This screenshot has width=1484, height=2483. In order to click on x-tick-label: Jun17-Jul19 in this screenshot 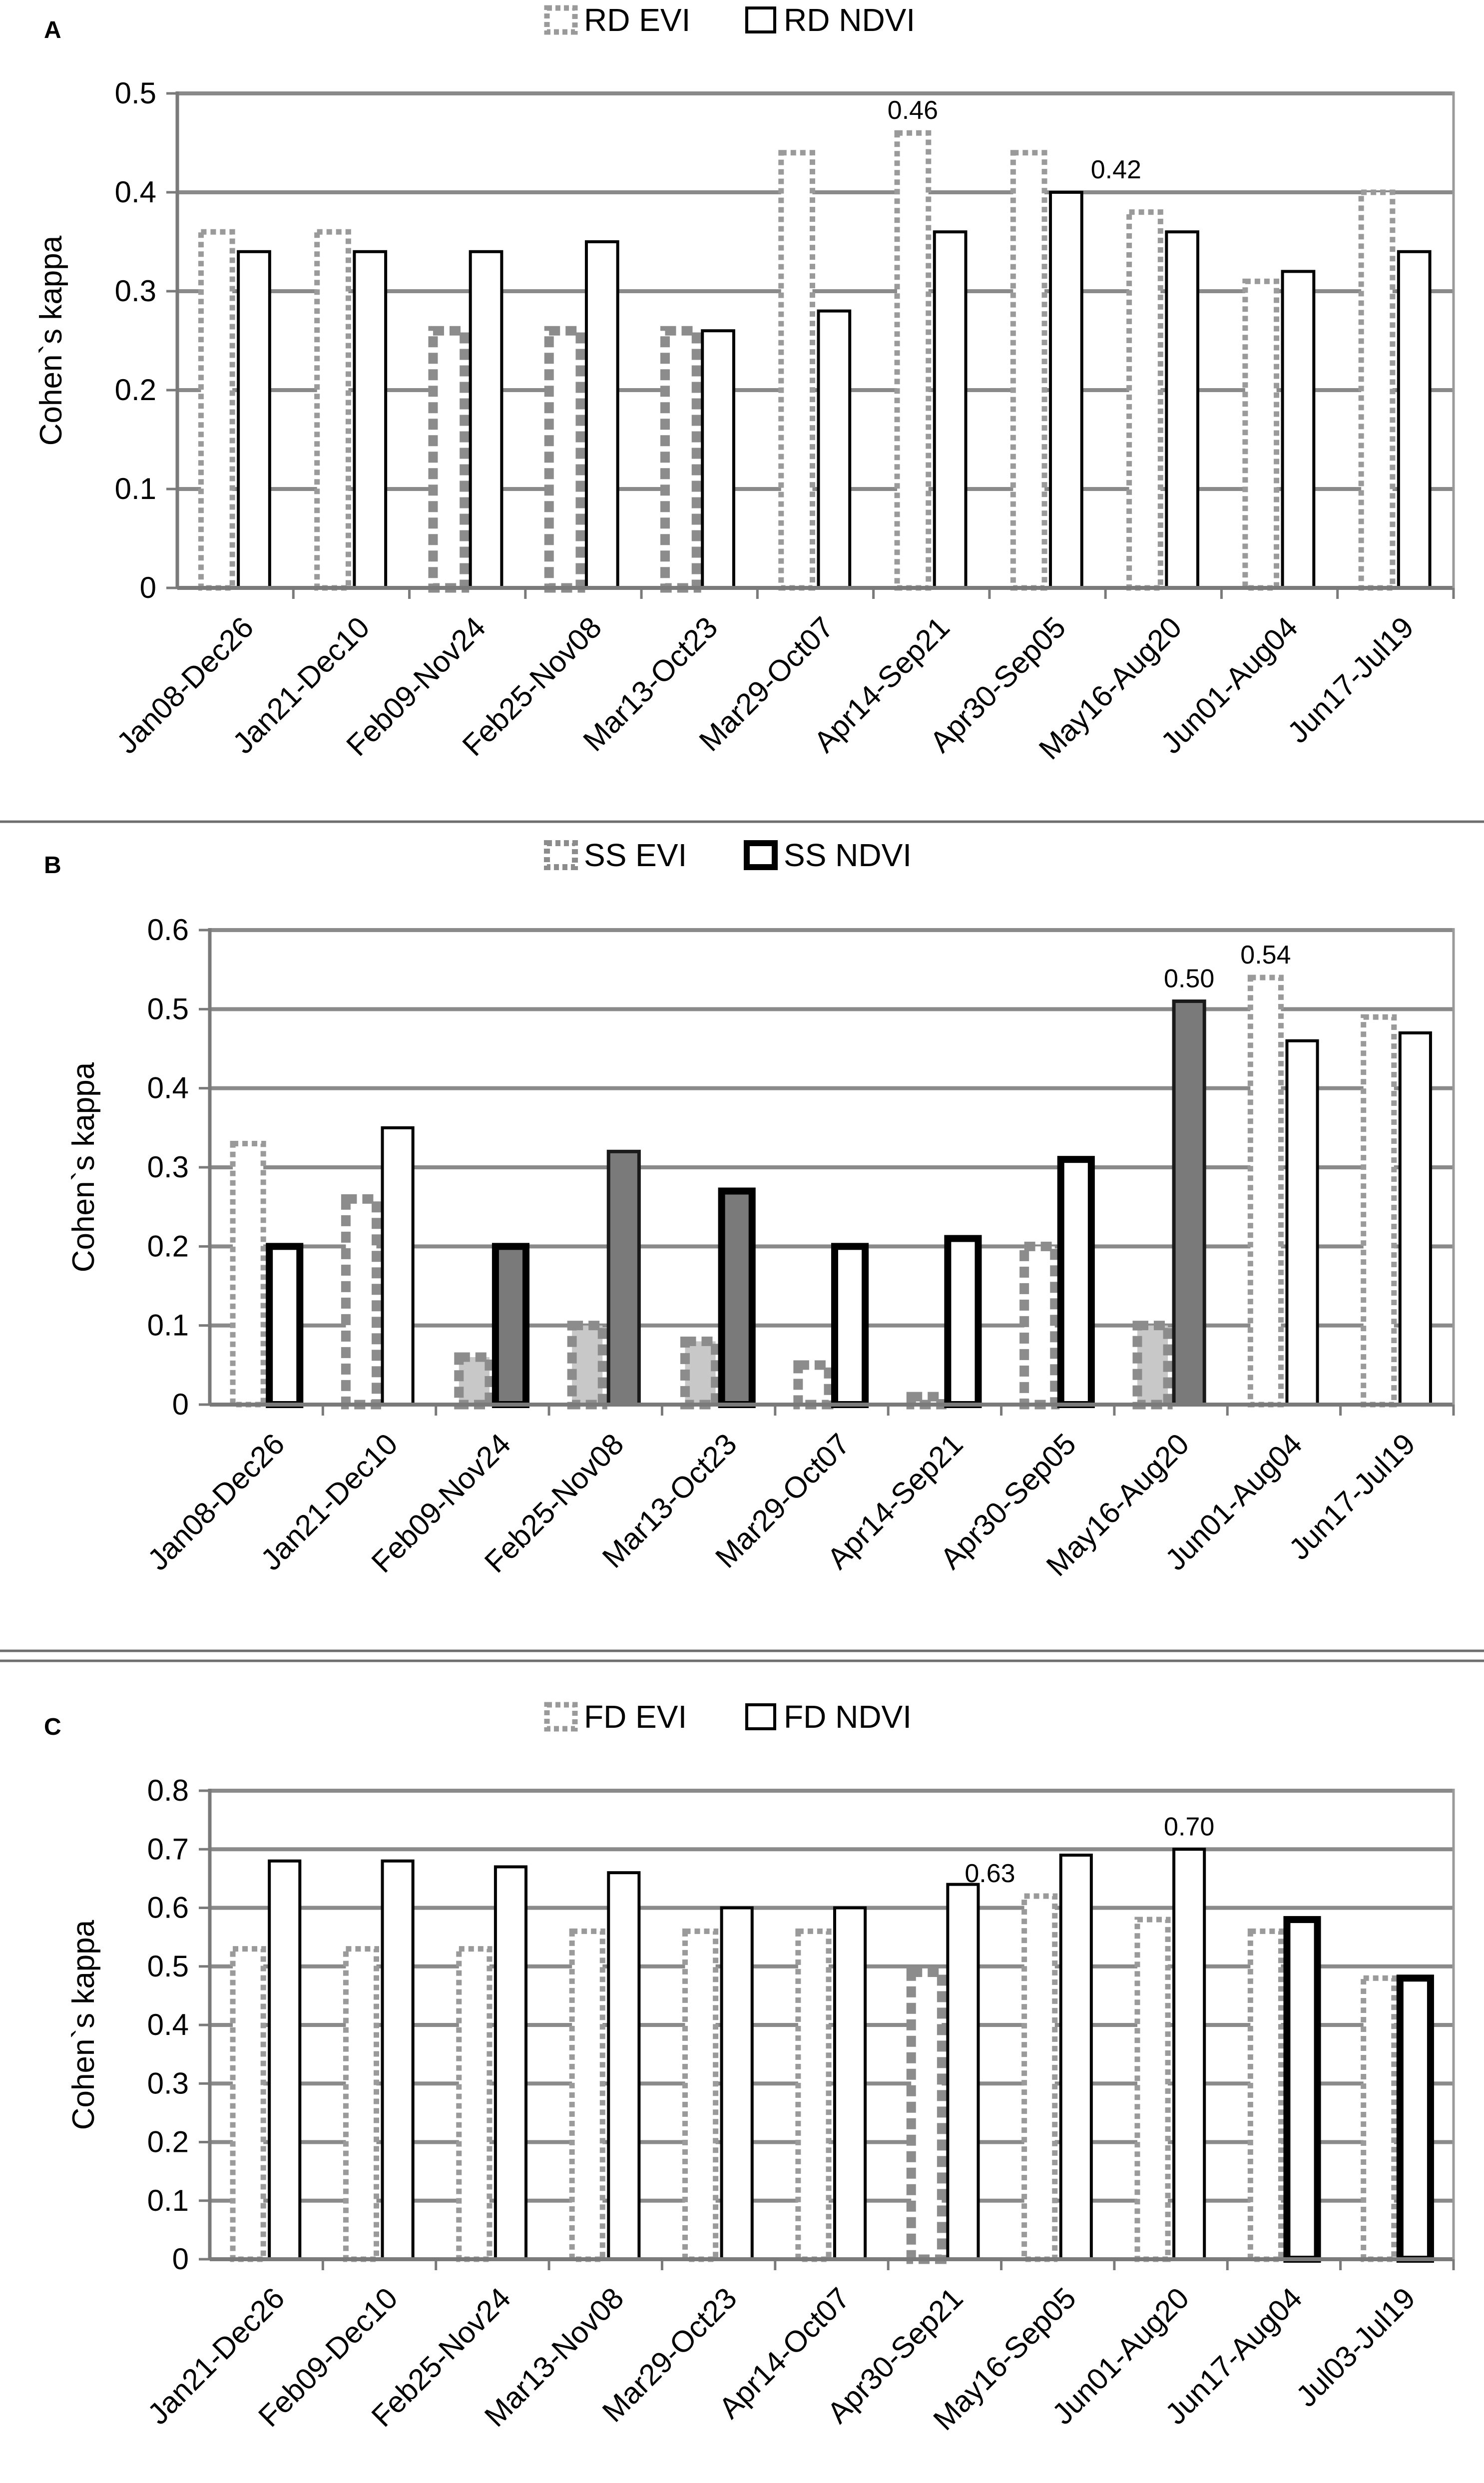, I will do `click(1351, 680)`.